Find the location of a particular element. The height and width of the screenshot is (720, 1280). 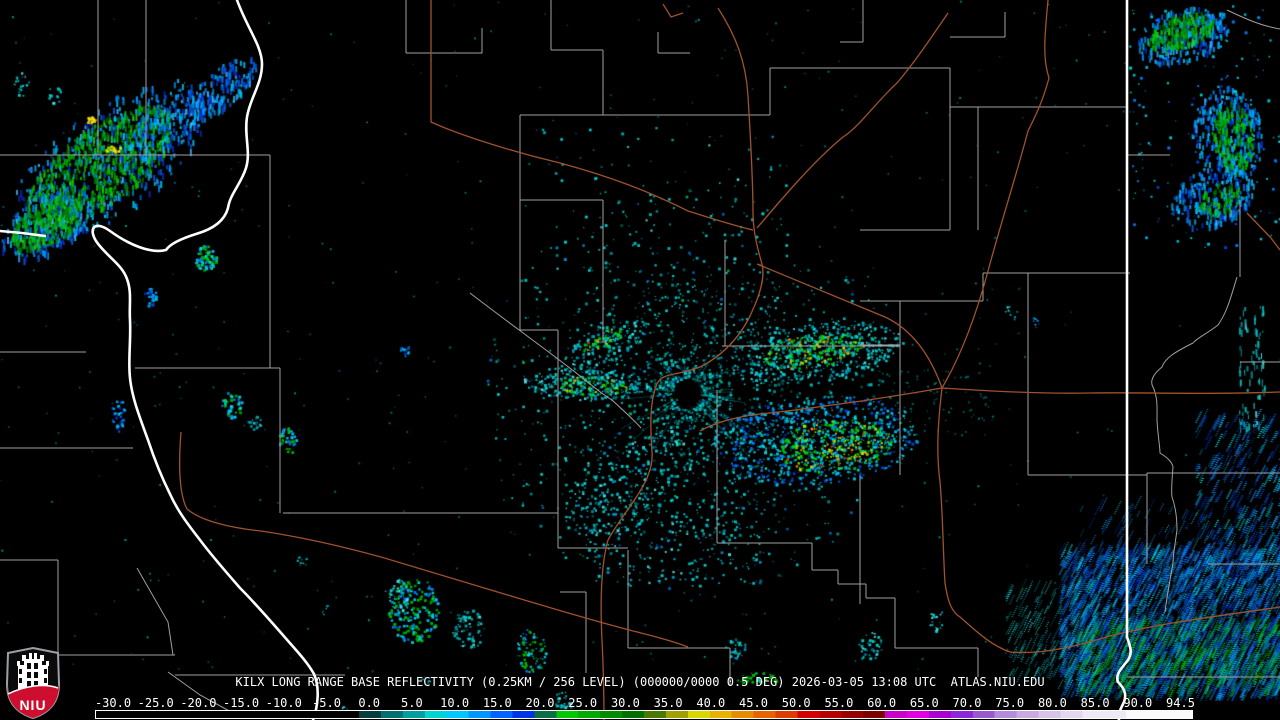

colorbar-label: 30.0 is located at coordinates (625, 703).